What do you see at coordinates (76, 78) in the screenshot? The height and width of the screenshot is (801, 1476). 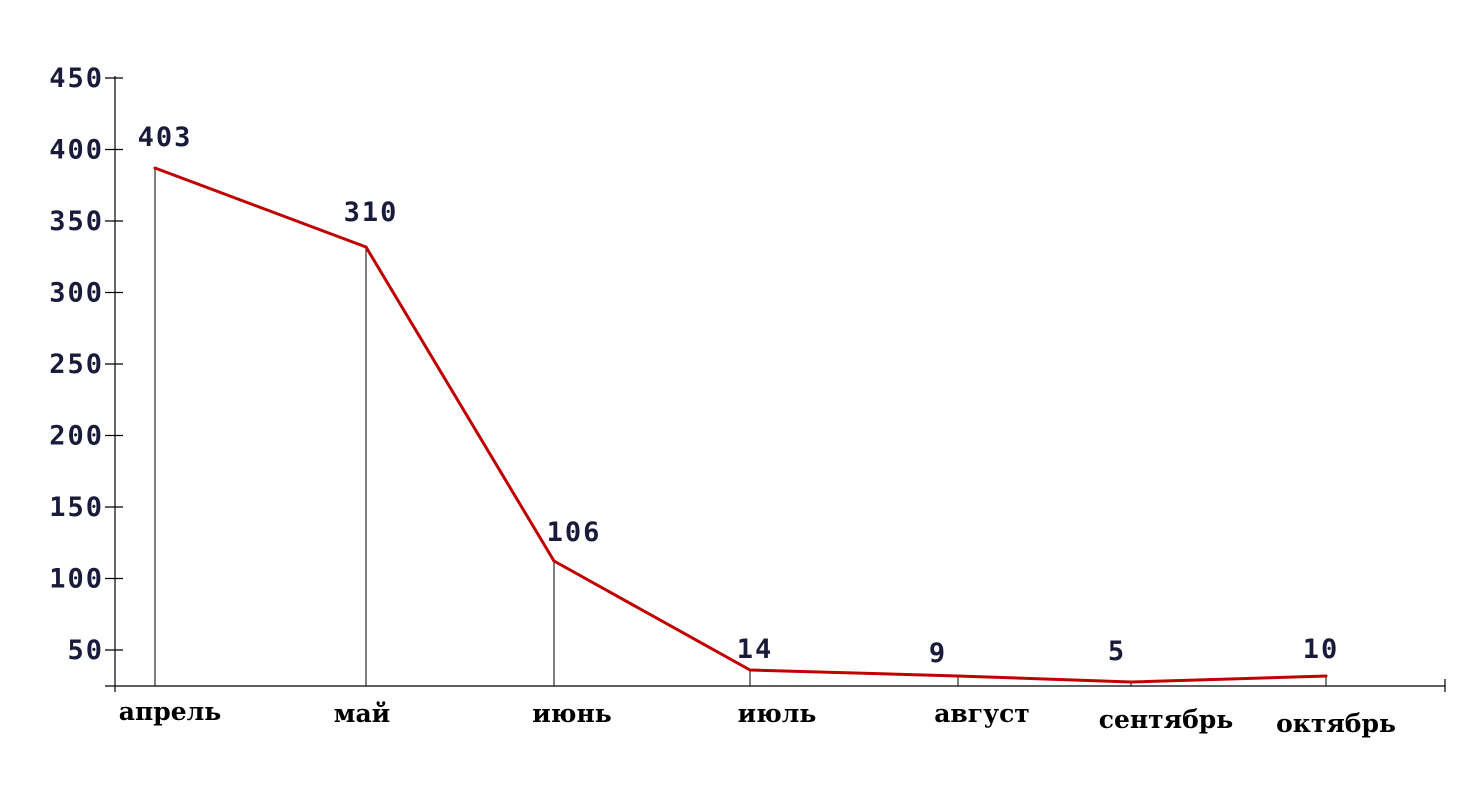 I see `y-tick-label: 450` at bounding box center [76, 78].